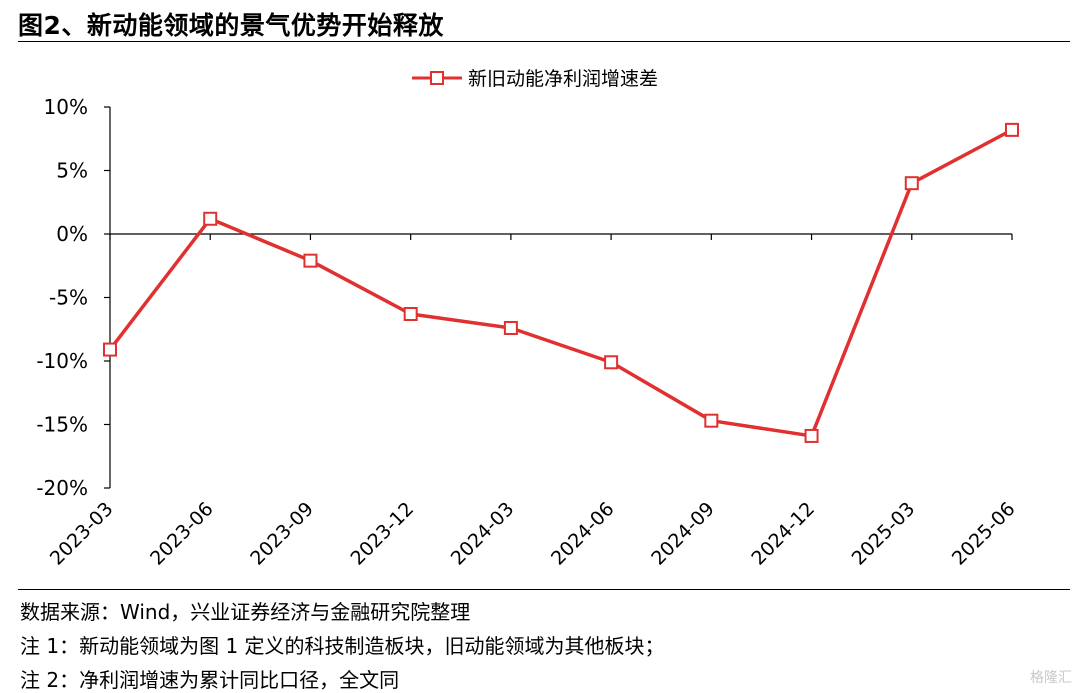  What do you see at coordinates (683, 534) in the screenshot?
I see `x-tick-label: 2024-09` at bounding box center [683, 534].